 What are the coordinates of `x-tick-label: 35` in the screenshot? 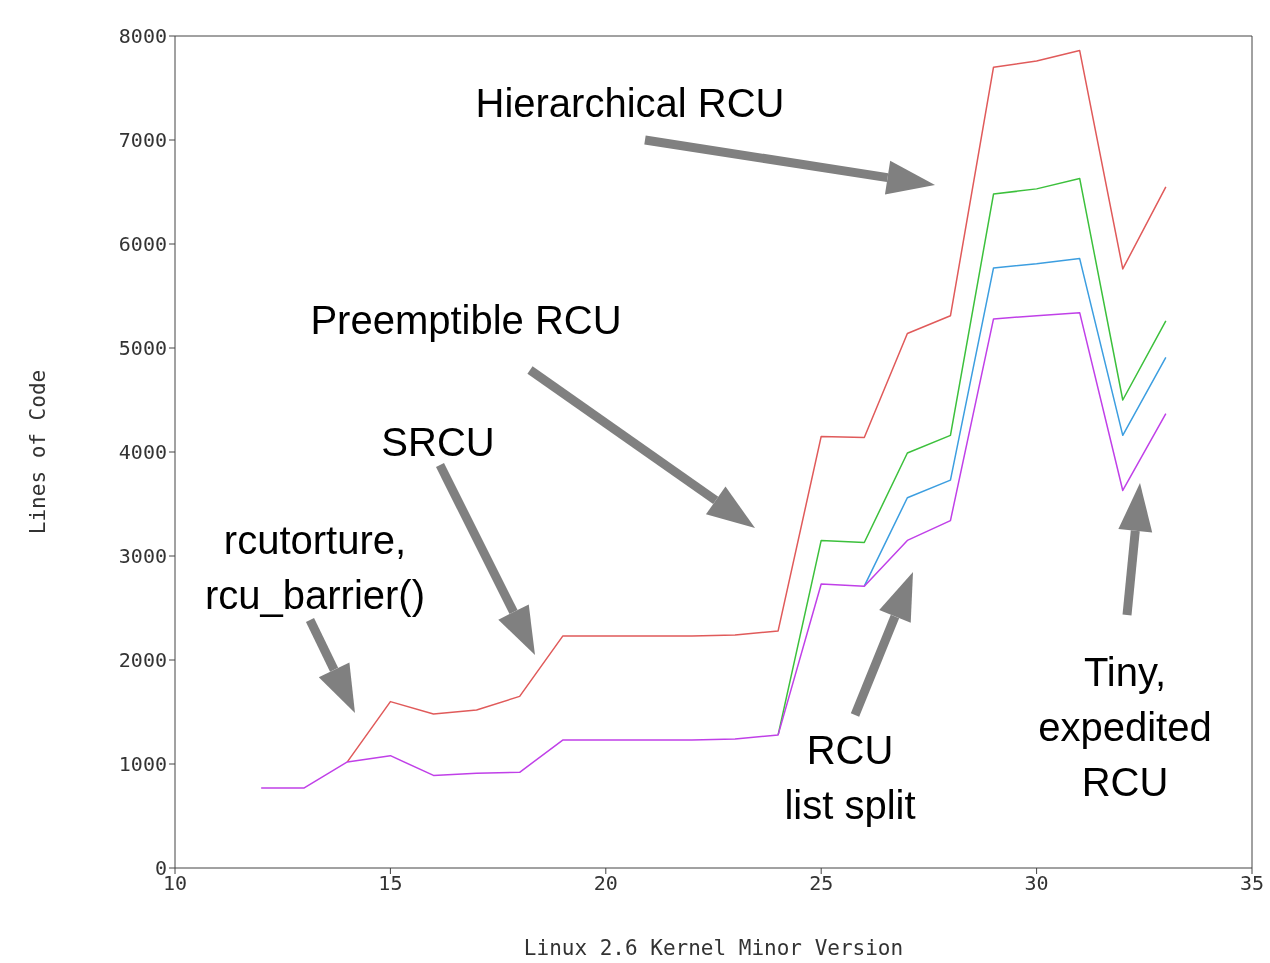 It's located at (1252, 883).